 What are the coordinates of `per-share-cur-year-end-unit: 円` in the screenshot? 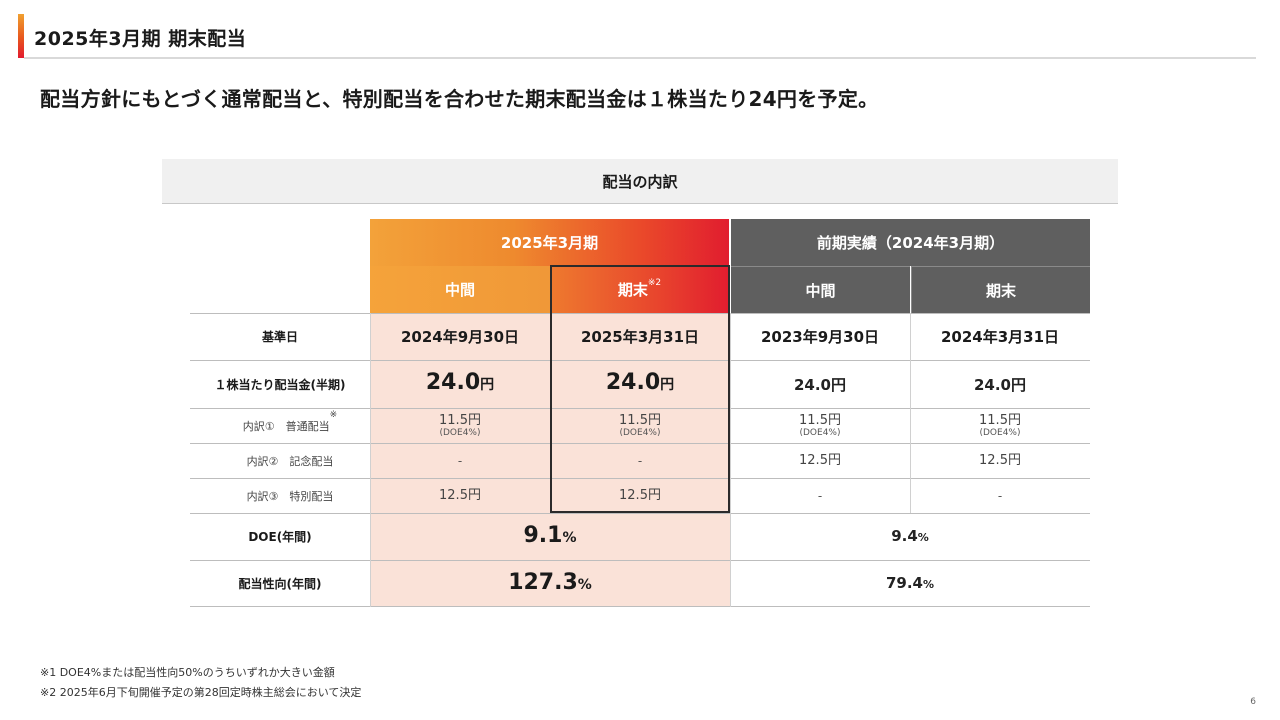 It's located at (667, 385).